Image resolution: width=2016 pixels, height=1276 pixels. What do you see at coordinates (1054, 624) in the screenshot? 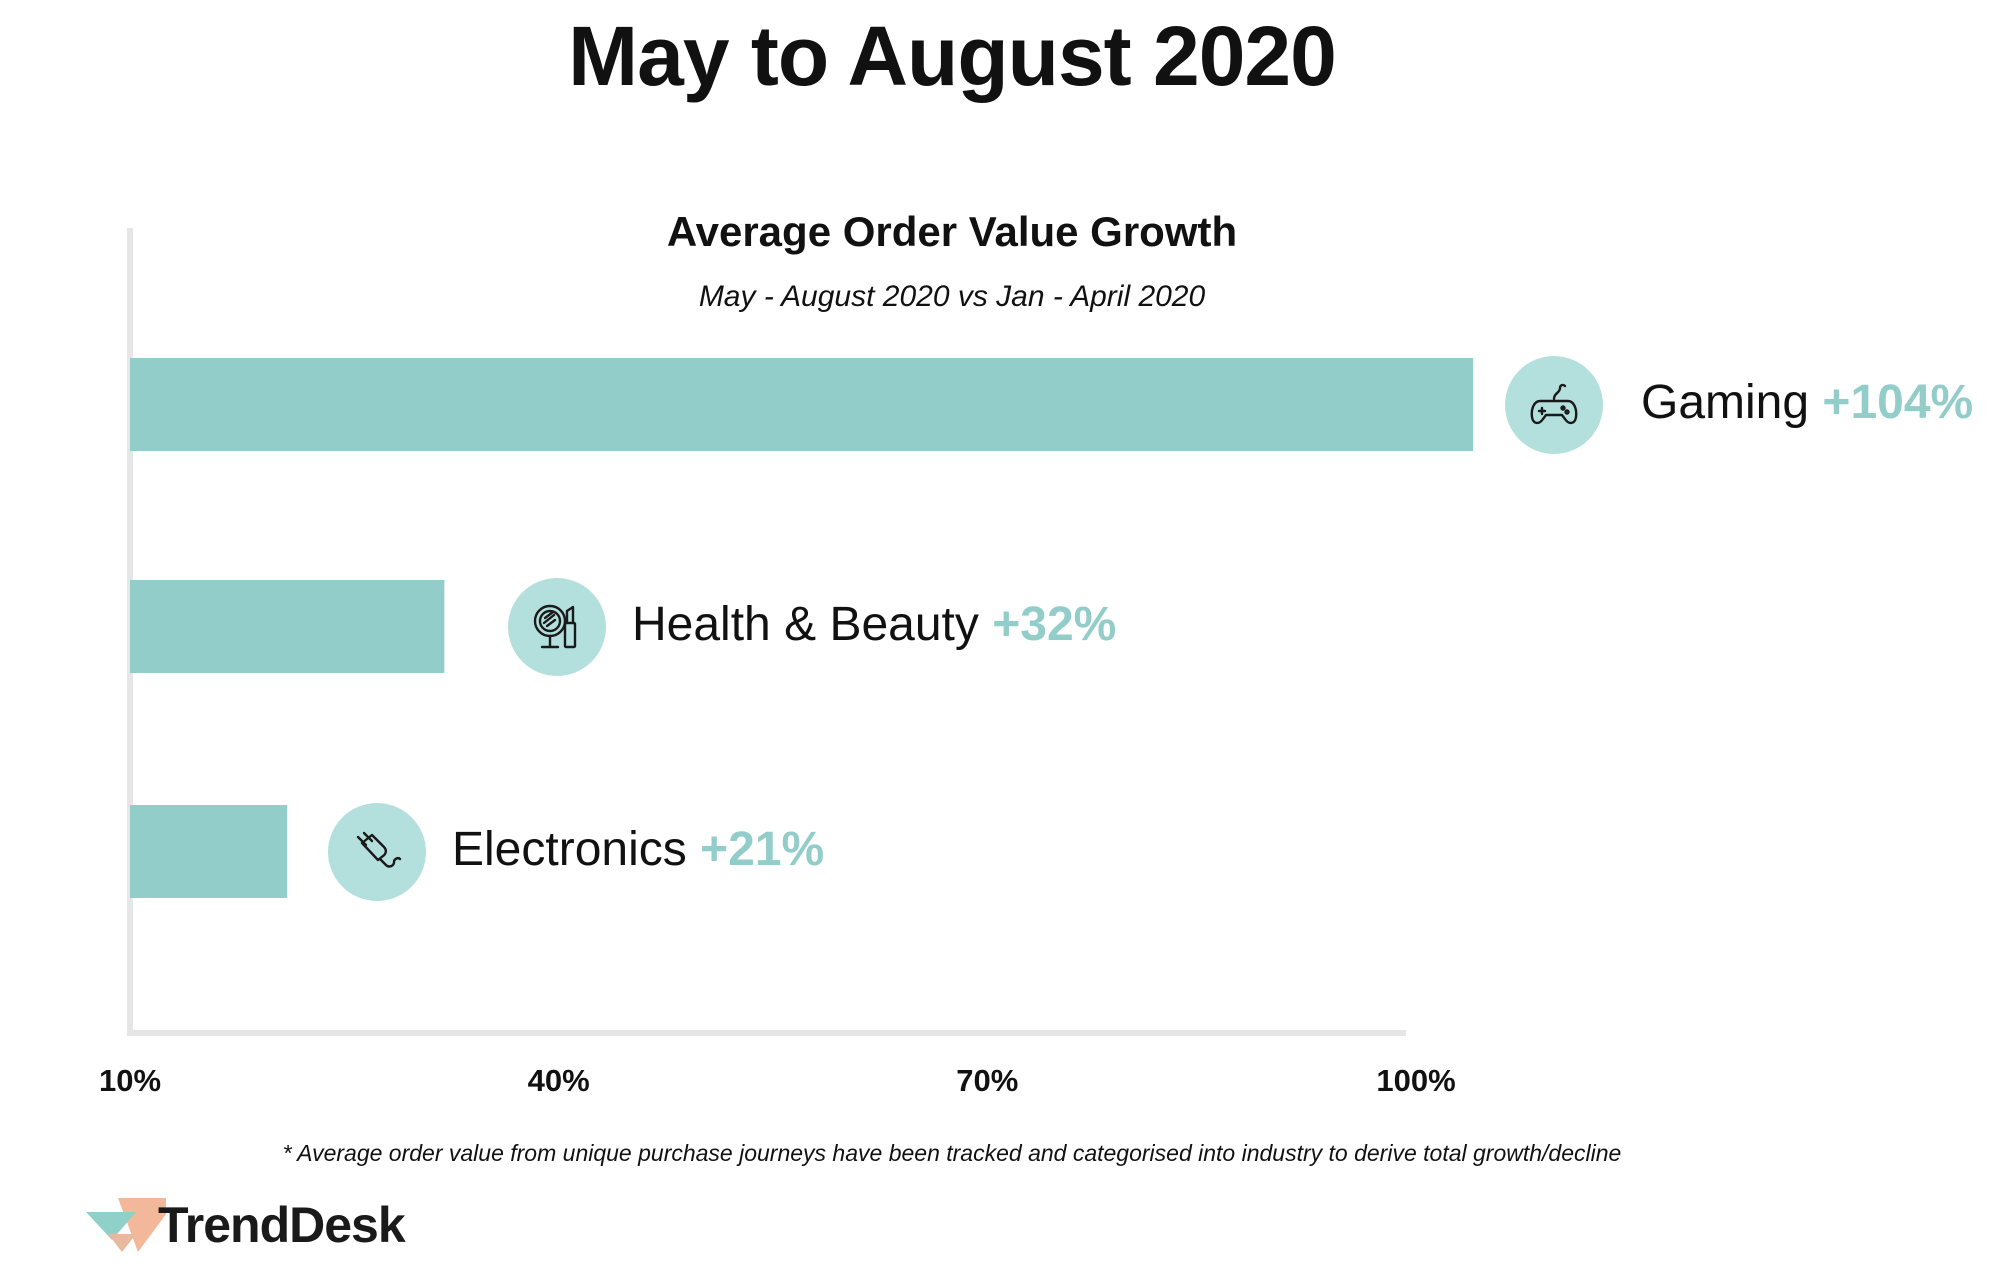
I see `data-label: +32%` at bounding box center [1054, 624].